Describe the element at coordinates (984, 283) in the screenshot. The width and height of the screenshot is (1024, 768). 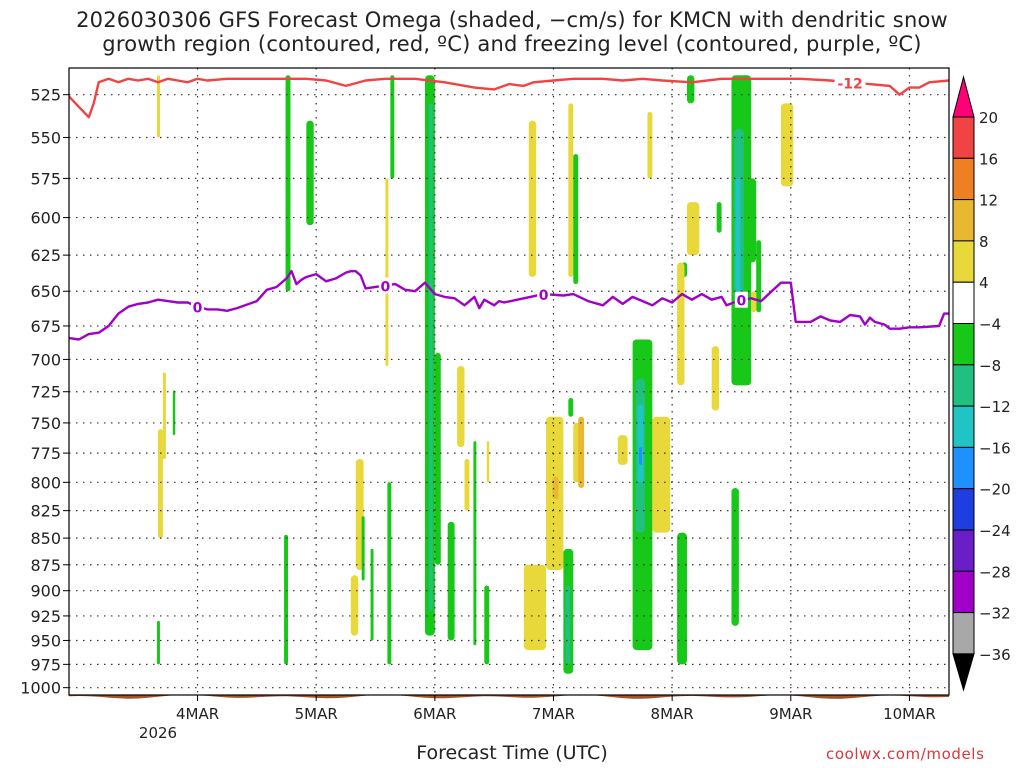
I see `colorbar-label: 4` at that location.